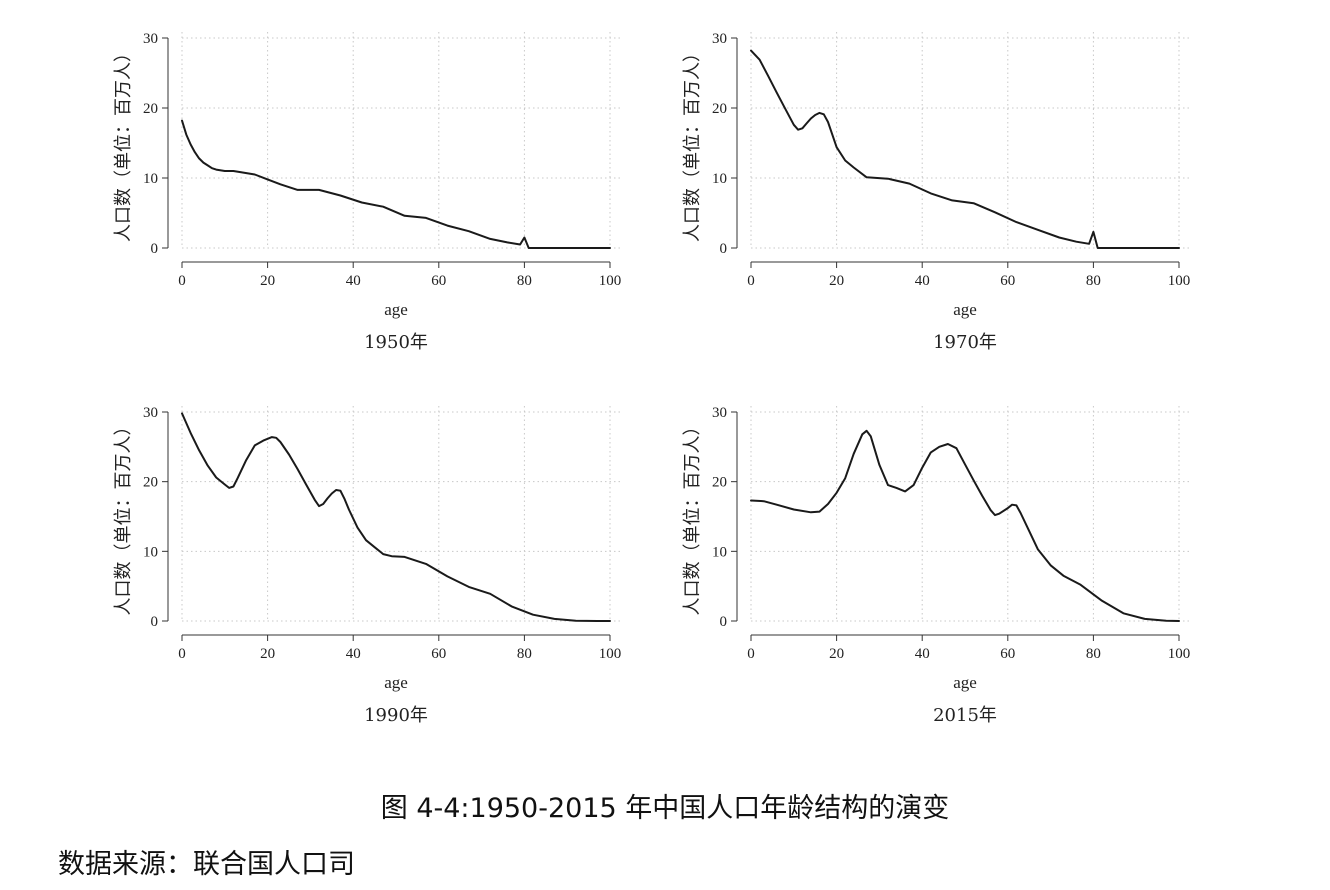 The image size is (1330, 890). I want to click on panel-title: 1950年, so click(396, 342).